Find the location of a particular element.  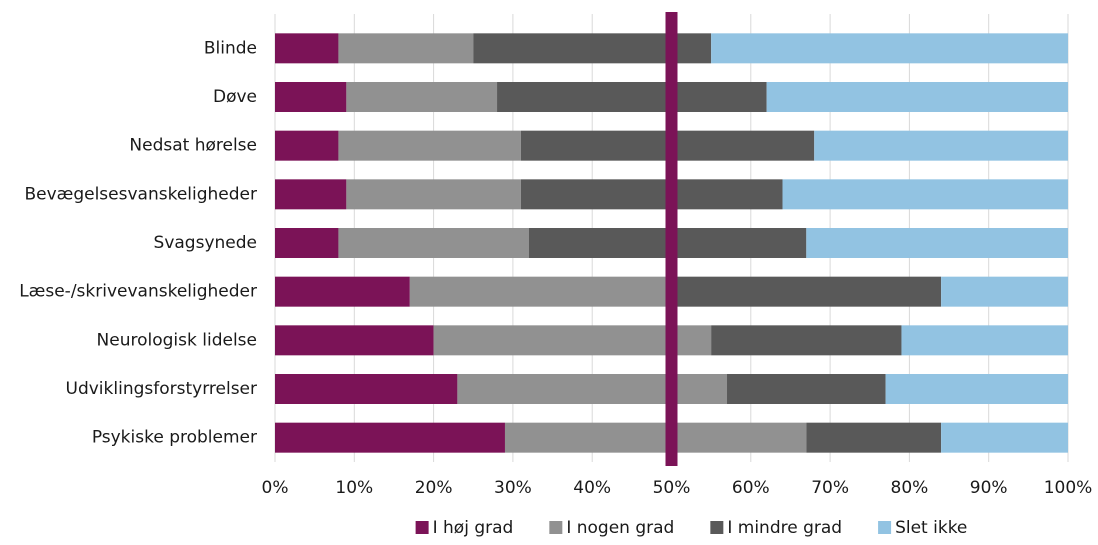

x-tick-label: 50% is located at coordinates (672, 488).